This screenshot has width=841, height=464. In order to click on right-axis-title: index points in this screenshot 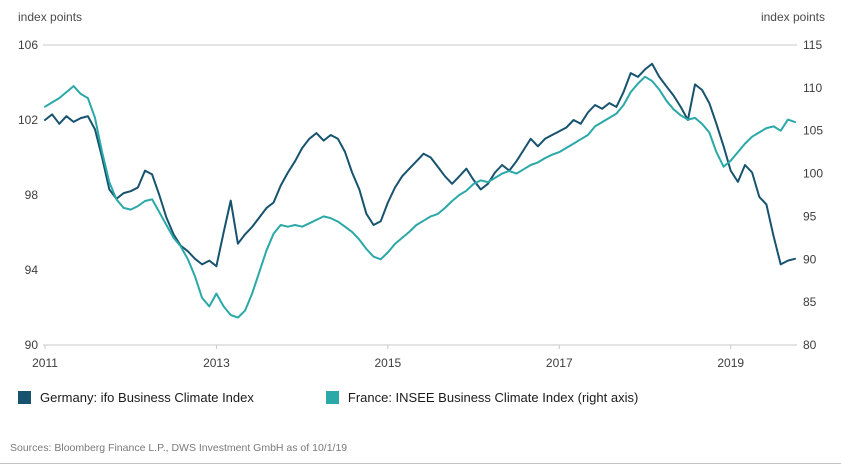, I will do `click(792, 17)`.